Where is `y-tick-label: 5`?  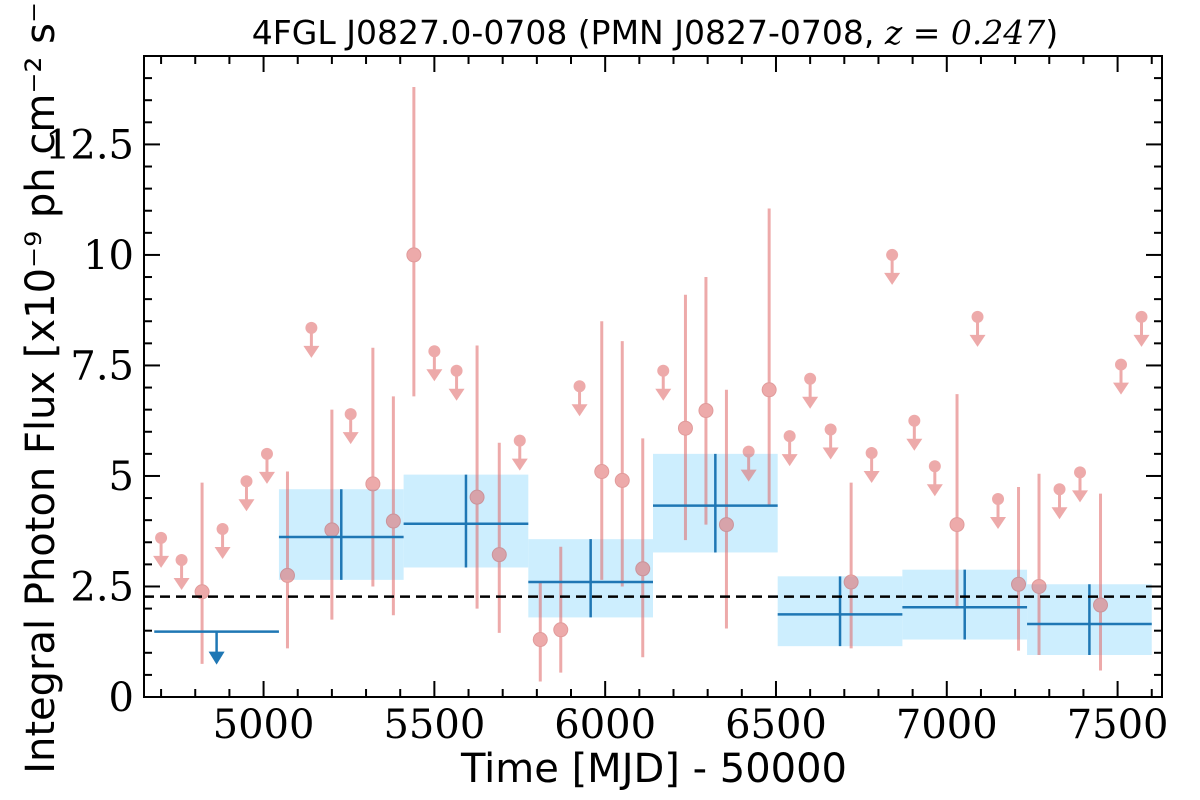
y-tick-label: 5 is located at coordinates (121, 477).